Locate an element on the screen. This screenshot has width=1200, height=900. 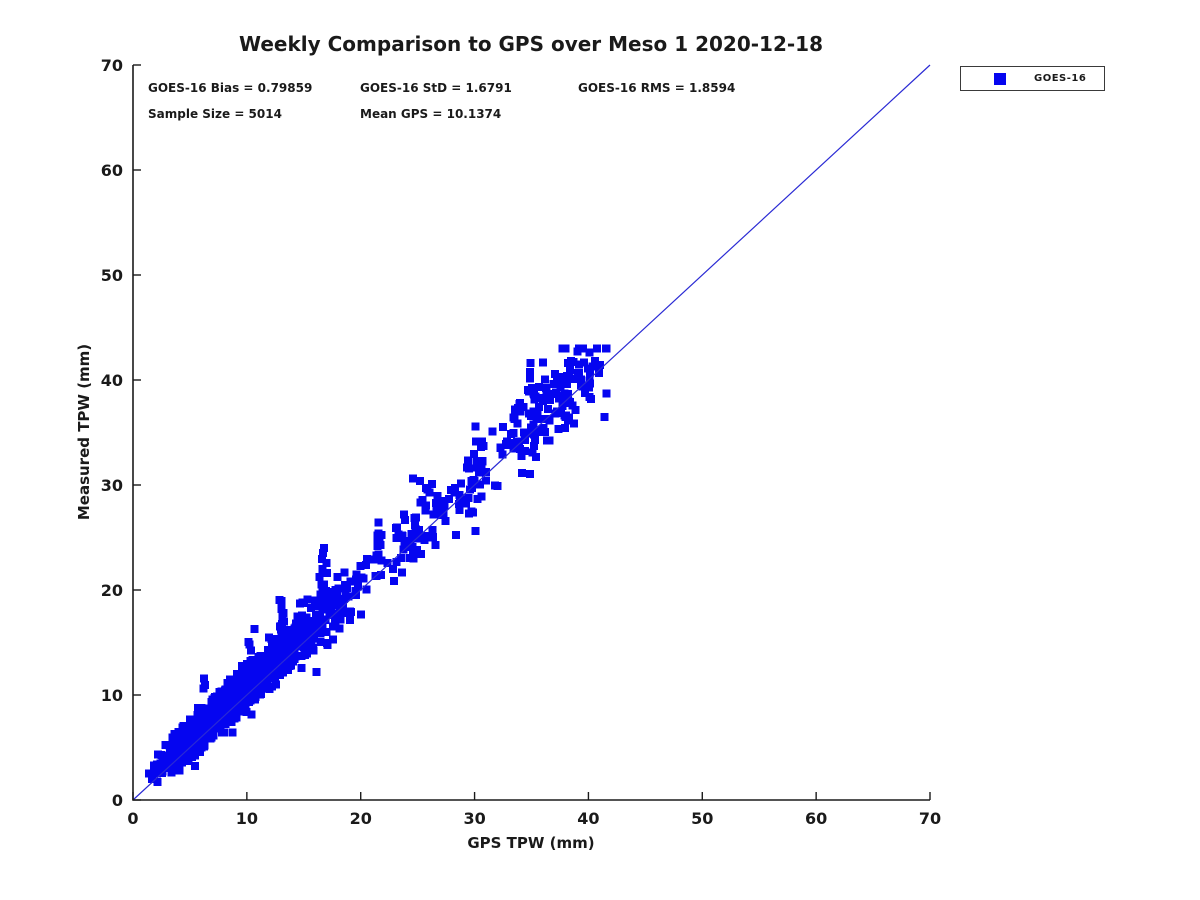
y-tick-label: 50 is located at coordinates (112, 275).